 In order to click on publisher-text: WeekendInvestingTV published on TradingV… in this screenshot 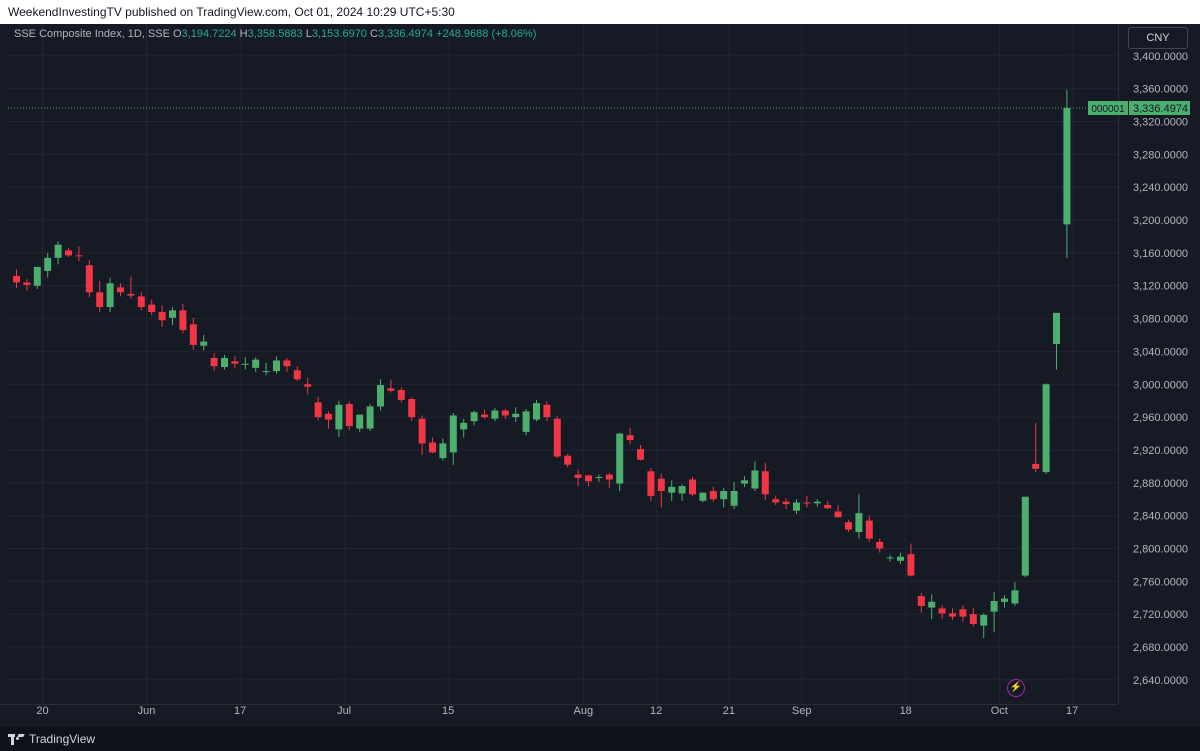, I will do `click(231, 12)`.